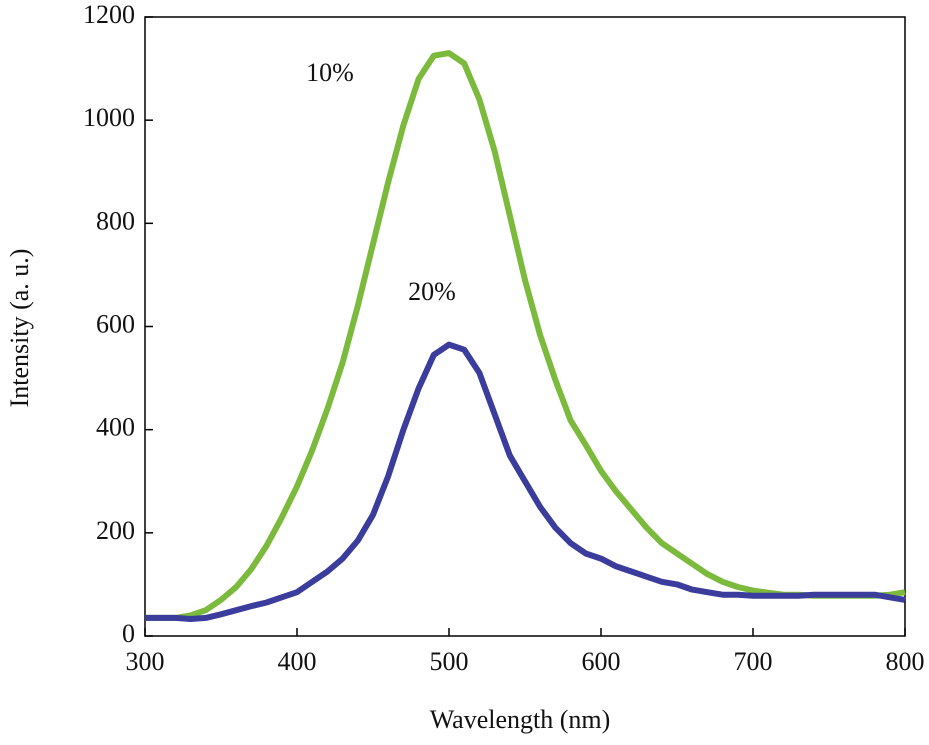 This screenshot has height=745, width=929. What do you see at coordinates (753, 661) in the screenshot?
I see `x-tick-label: 700` at bounding box center [753, 661].